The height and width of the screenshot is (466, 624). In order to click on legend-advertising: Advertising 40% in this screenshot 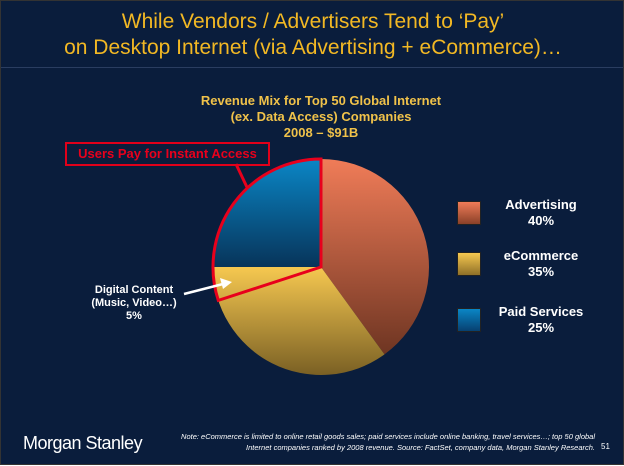, I will do `click(529, 213)`.